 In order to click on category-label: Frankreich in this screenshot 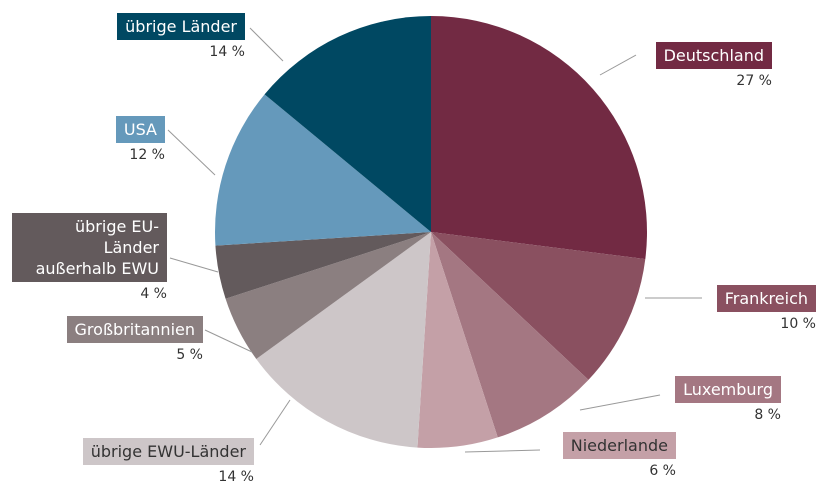, I will do `click(766, 298)`.